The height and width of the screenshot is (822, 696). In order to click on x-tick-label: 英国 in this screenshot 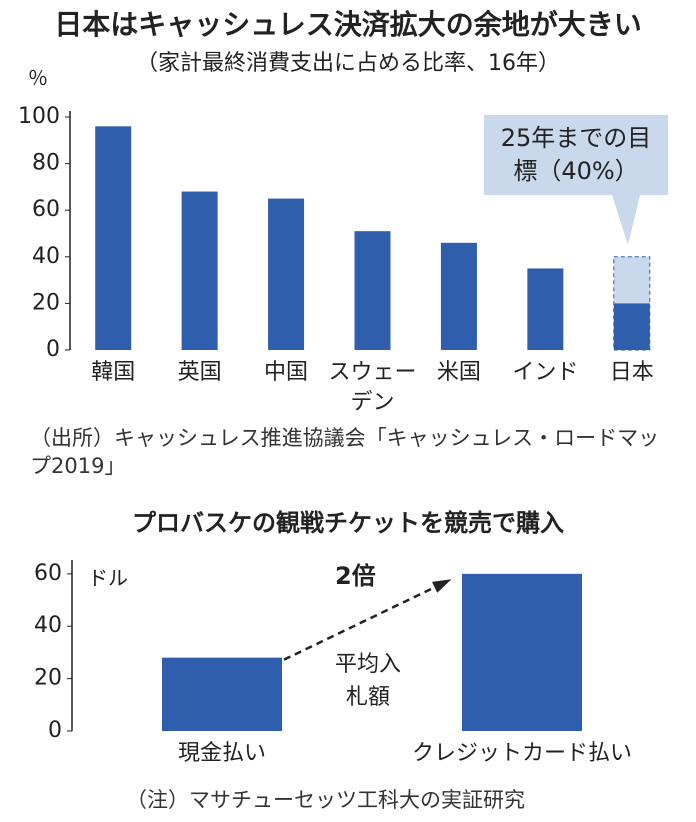, I will do `click(199, 372)`.